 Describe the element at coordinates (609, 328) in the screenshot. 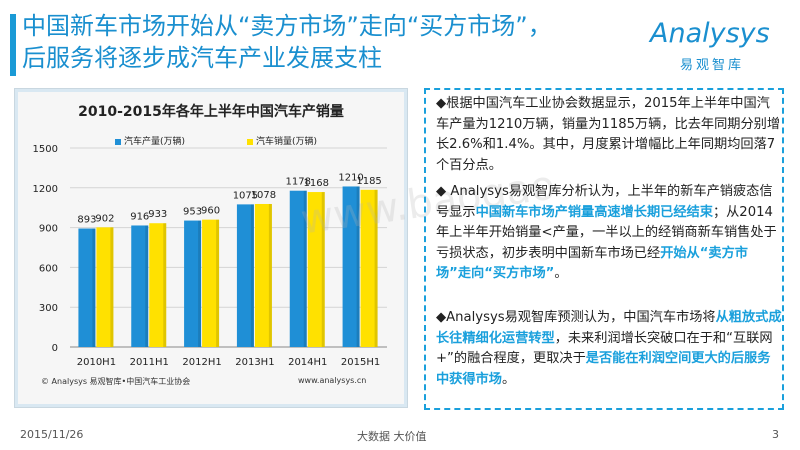

I see `paragraph-3-highlight-1: 从粗放式成长往精细化运营转型` at that location.